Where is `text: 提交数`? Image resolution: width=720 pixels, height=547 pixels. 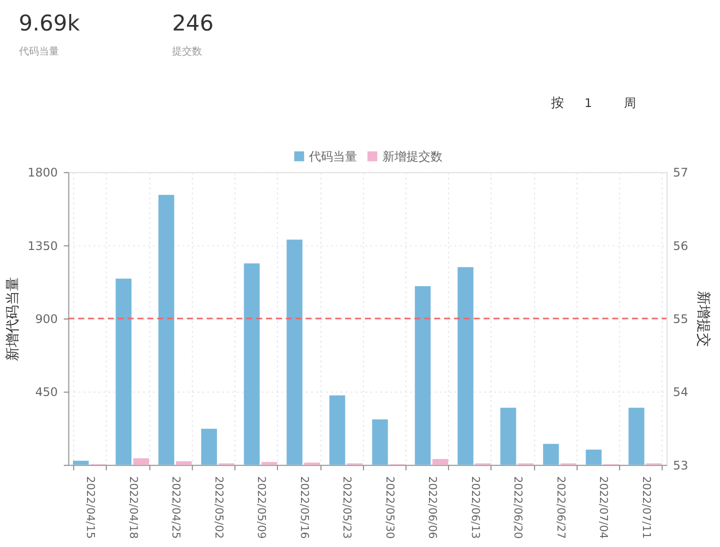
text: 提交数 is located at coordinates (187, 51).